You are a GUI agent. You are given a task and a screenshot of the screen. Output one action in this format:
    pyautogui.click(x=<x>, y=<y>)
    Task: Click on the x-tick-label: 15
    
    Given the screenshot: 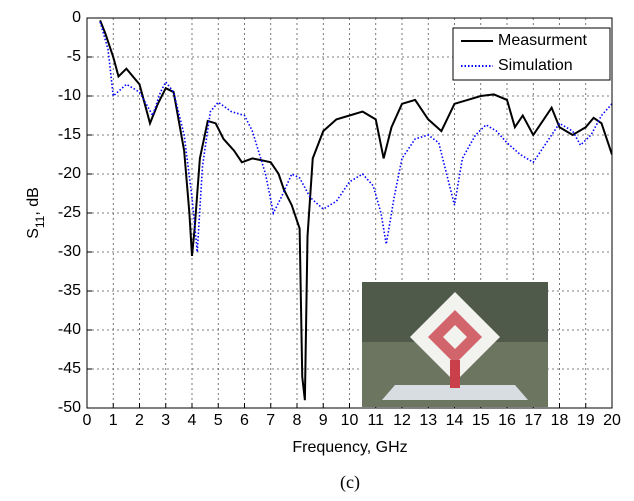 What is the action you would take?
    pyautogui.click(x=481, y=420)
    